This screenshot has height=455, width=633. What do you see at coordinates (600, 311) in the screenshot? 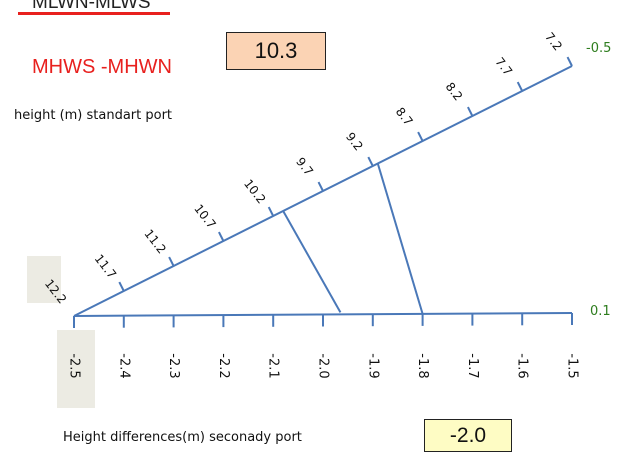
I see `lower-end-label: 0.1` at bounding box center [600, 311].